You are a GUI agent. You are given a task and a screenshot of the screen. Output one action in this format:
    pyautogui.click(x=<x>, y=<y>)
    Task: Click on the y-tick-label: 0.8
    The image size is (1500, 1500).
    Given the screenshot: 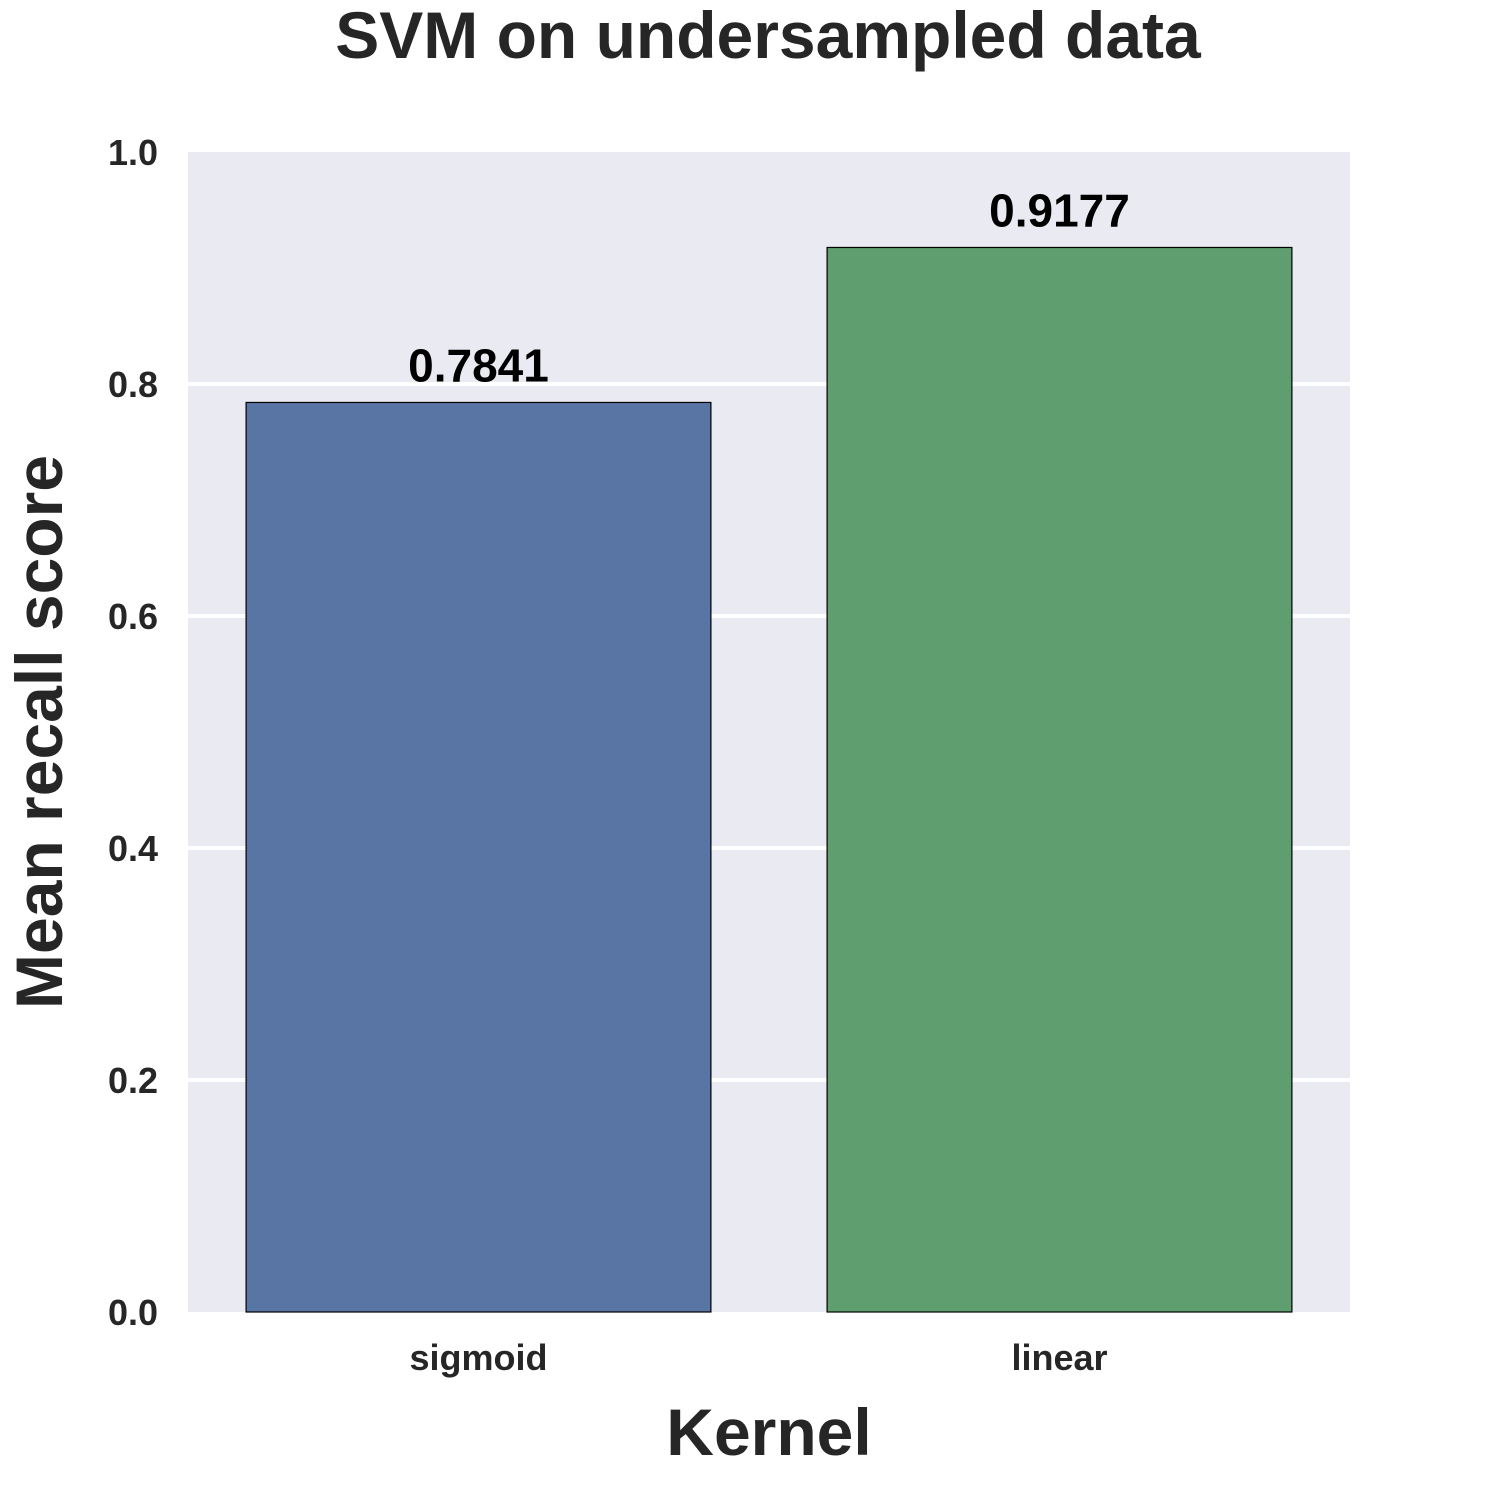 What is the action you would take?
    pyautogui.click(x=133, y=384)
    